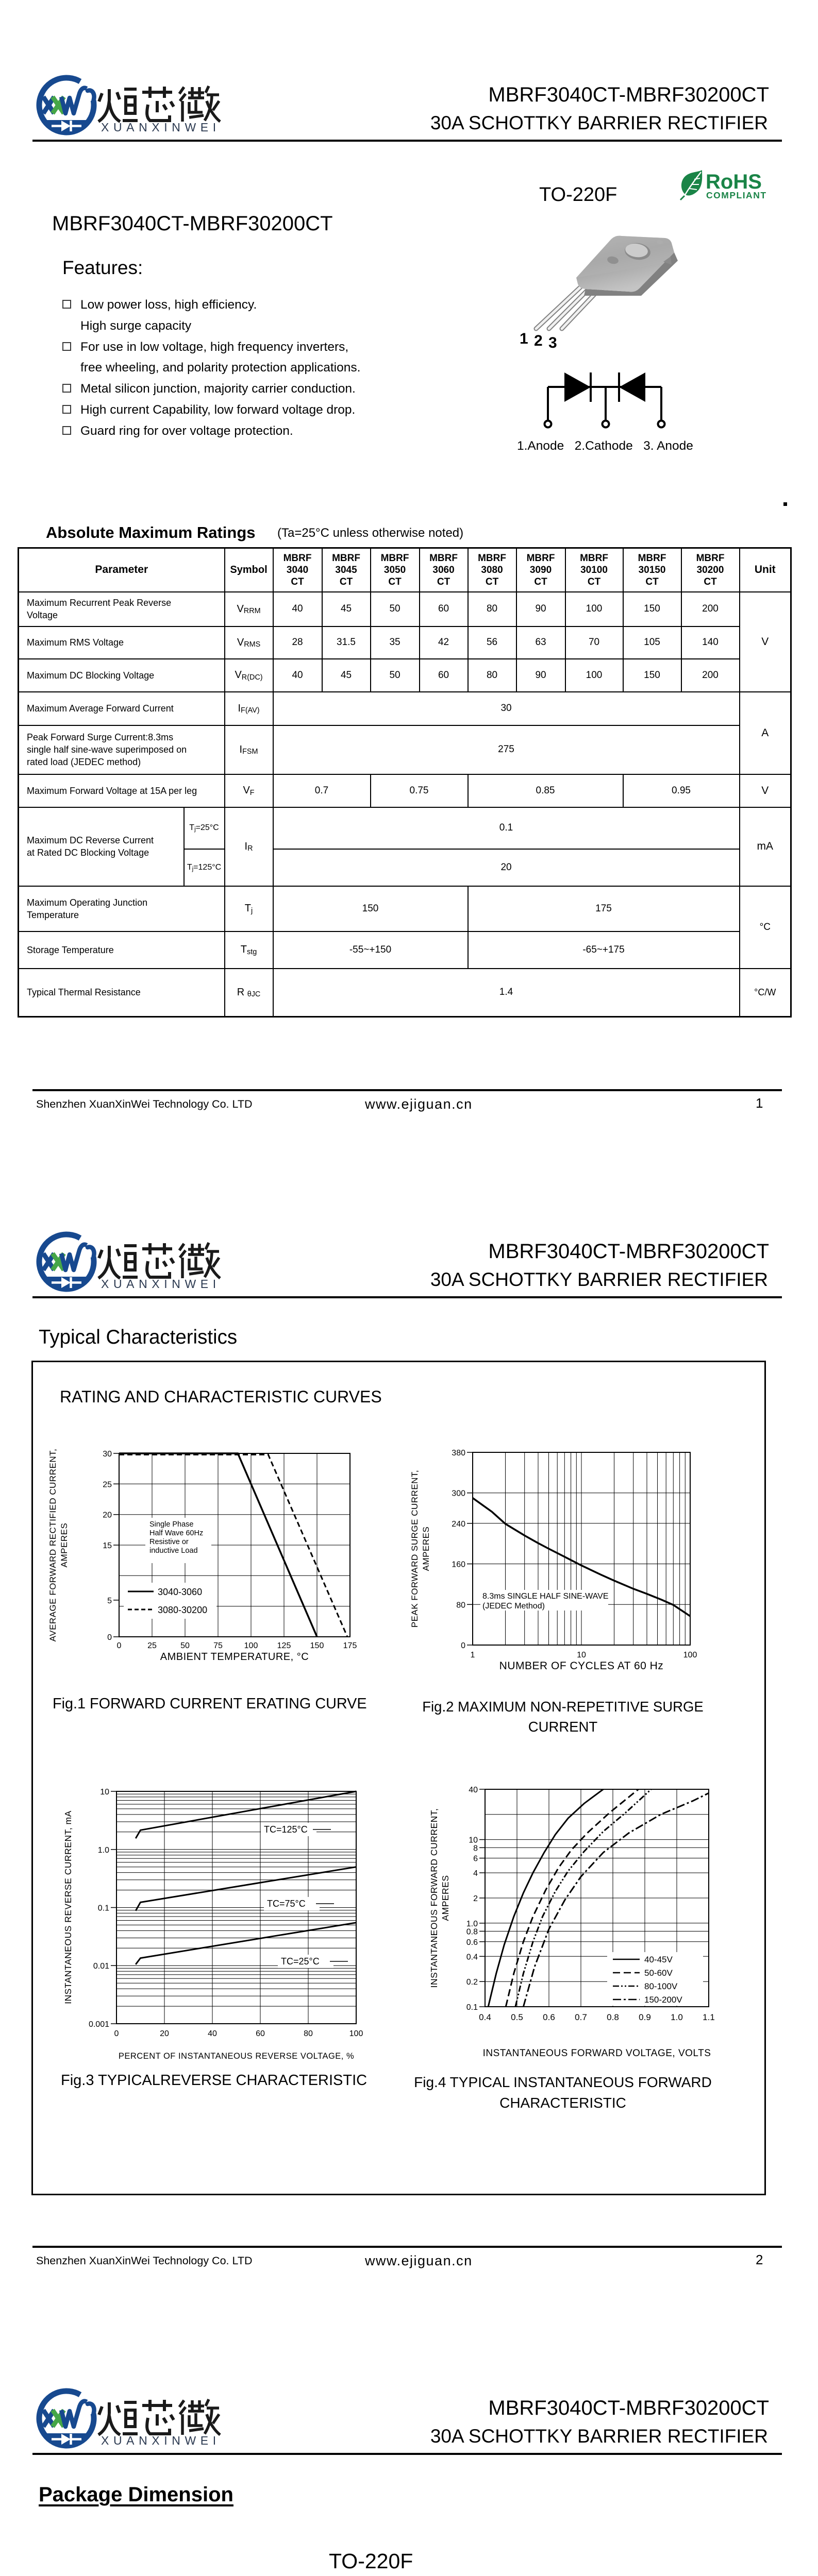 This screenshot has width=818, height=2576. I want to click on svg-text: 0.001, so click(99, 2024).